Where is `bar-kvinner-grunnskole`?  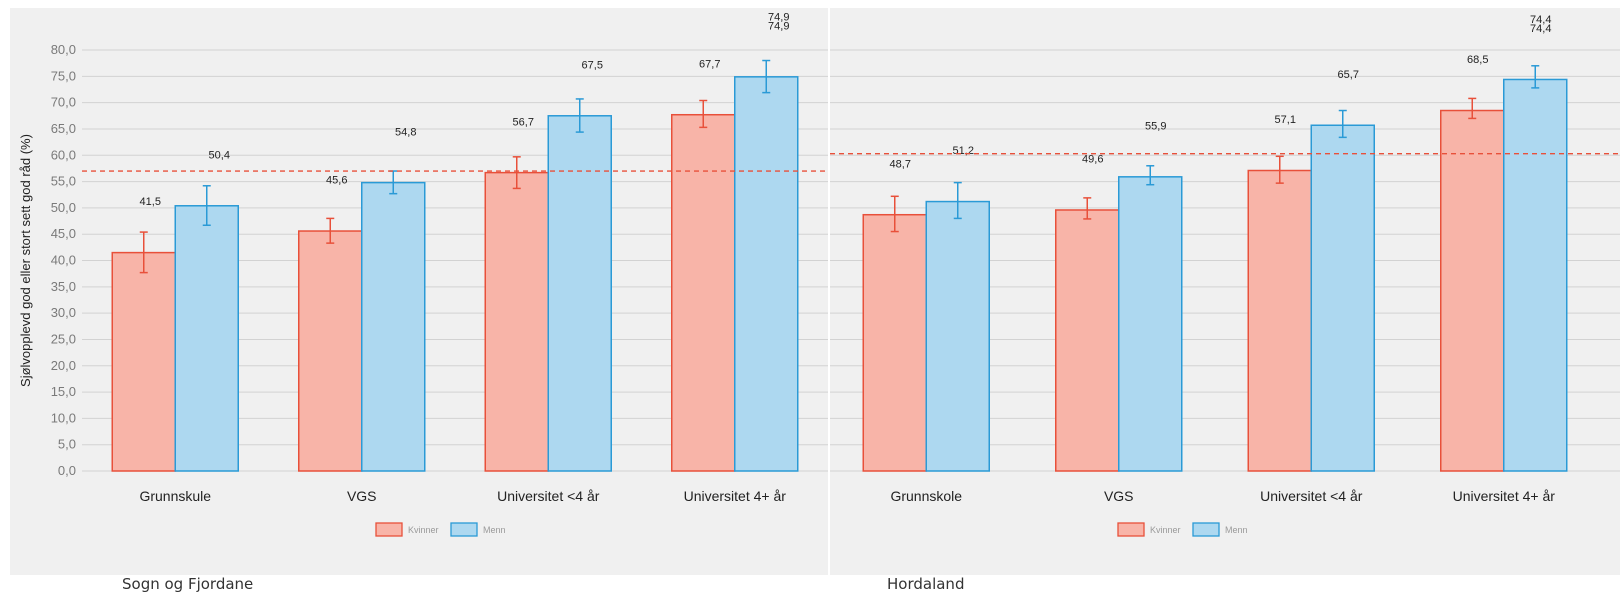 bar-kvinner-grunnskole is located at coordinates (894, 343).